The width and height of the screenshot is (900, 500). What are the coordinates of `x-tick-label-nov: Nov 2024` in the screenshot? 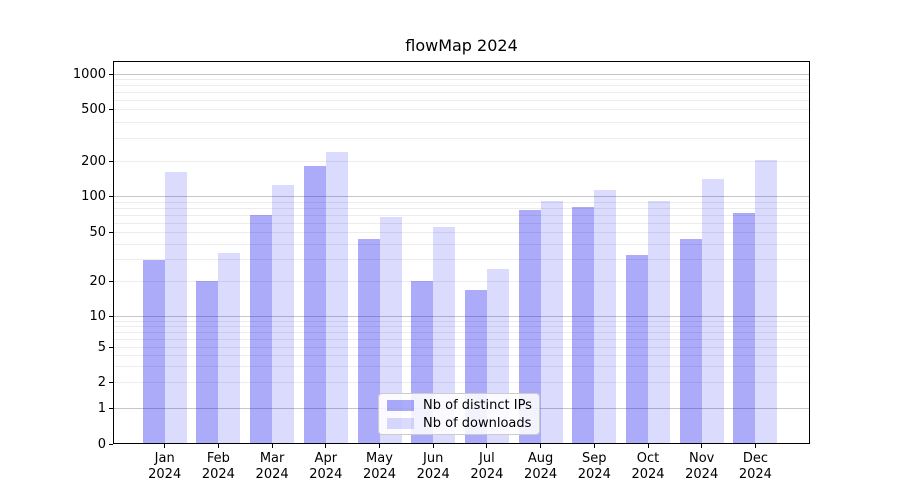 It's located at (702, 466).